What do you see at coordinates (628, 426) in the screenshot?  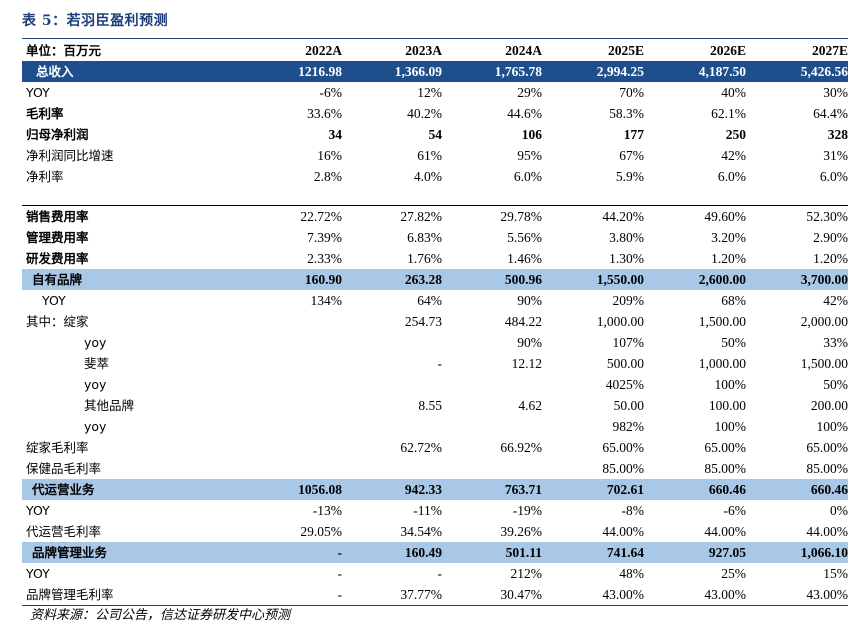 I see `cell-value: 982%` at bounding box center [628, 426].